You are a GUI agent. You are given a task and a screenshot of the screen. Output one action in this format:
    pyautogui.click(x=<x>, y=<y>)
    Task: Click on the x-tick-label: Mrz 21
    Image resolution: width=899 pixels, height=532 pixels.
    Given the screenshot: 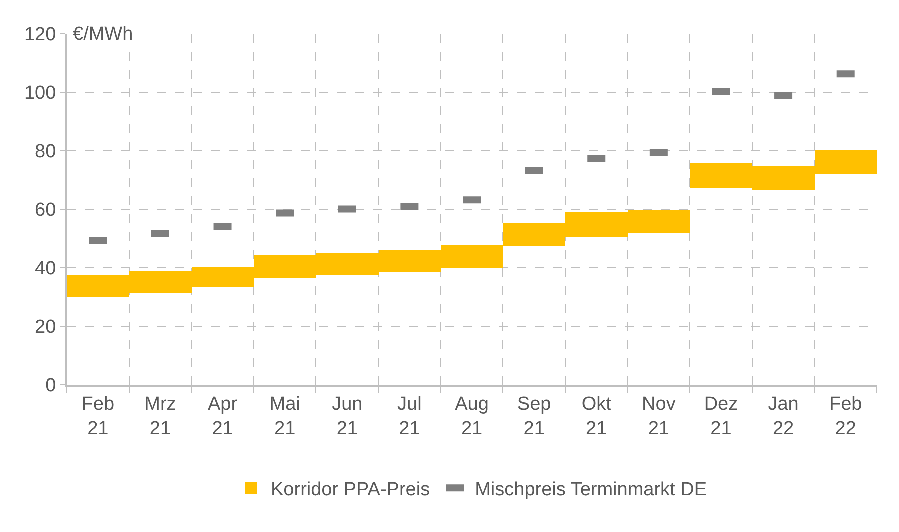 What is the action you would take?
    pyautogui.click(x=160, y=417)
    